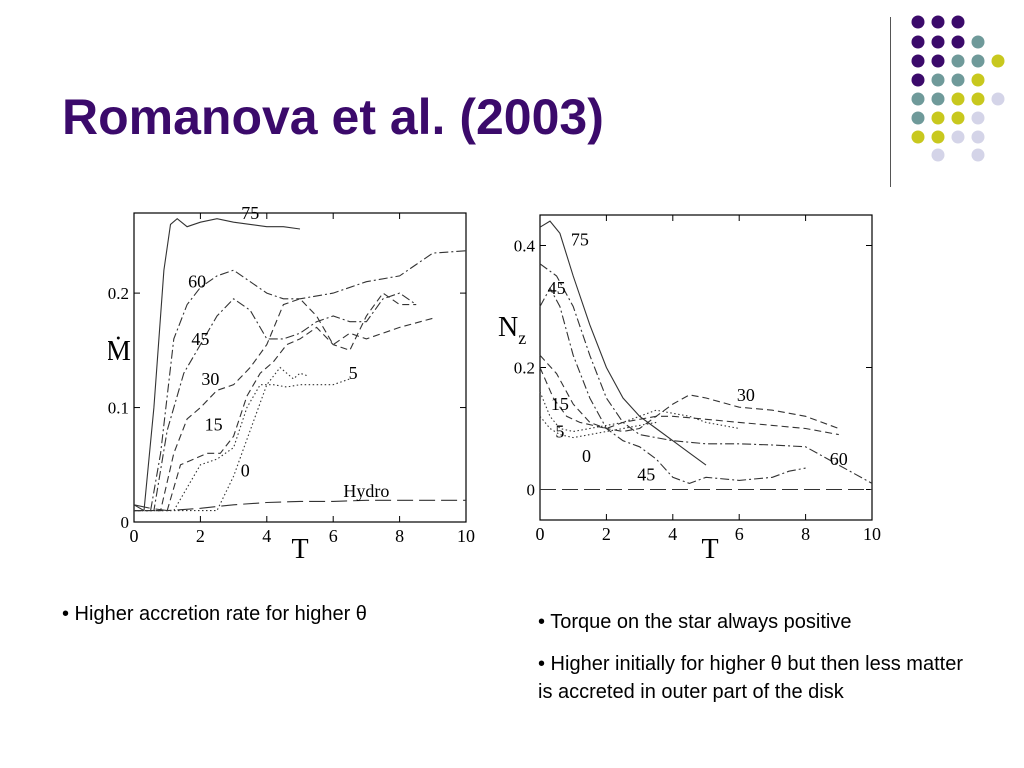 This screenshot has width=1024, height=768. I want to click on caption-left: • Higher accretion rate for higher θ, so click(277, 621).